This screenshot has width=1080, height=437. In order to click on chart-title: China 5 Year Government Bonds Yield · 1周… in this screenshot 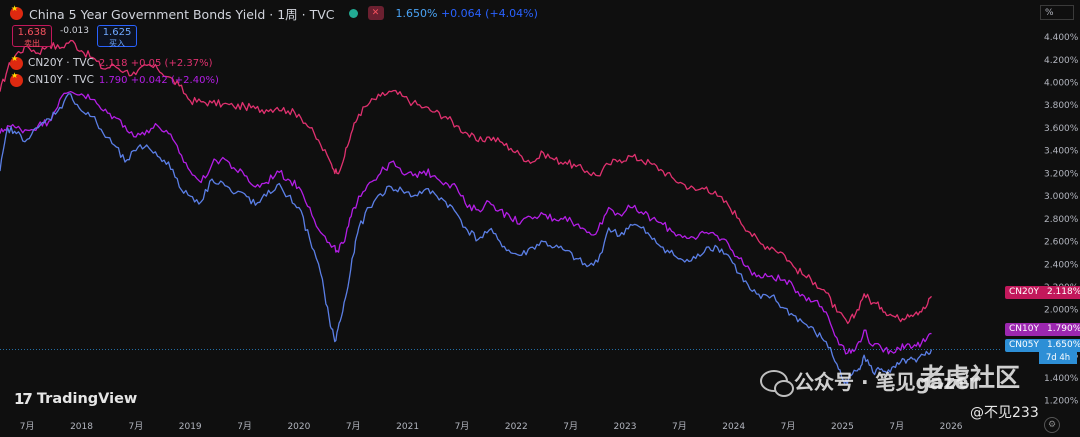, I will do `click(182, 14)`.